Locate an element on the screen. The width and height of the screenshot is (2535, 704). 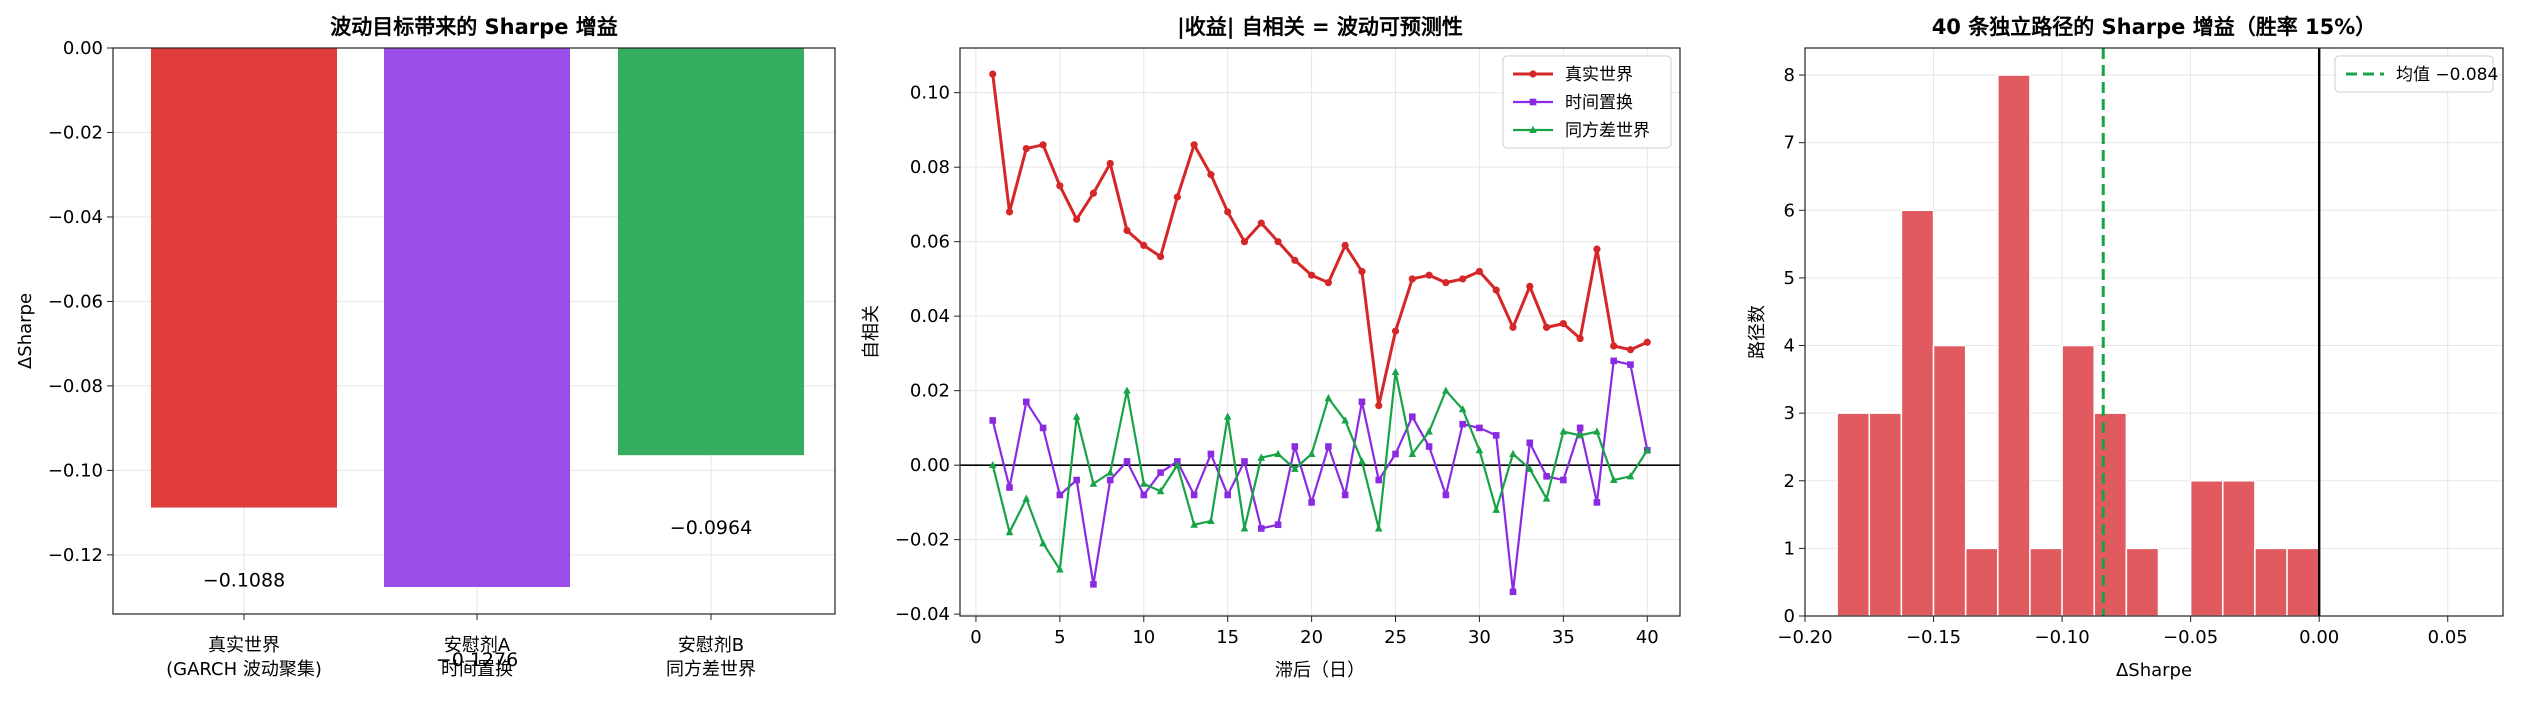
y-tick-label: 8 is located at coordinates (1789, 75).